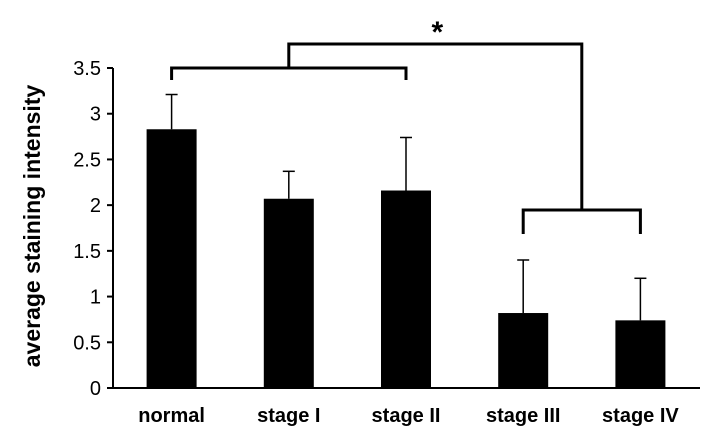 Image resolution: width=720 pixels, height=442 pixels. What do you see at coordinates (87, 160) in the screenshot?
I see `y-tick-label: 2.5` at bounding box center [87, 160].